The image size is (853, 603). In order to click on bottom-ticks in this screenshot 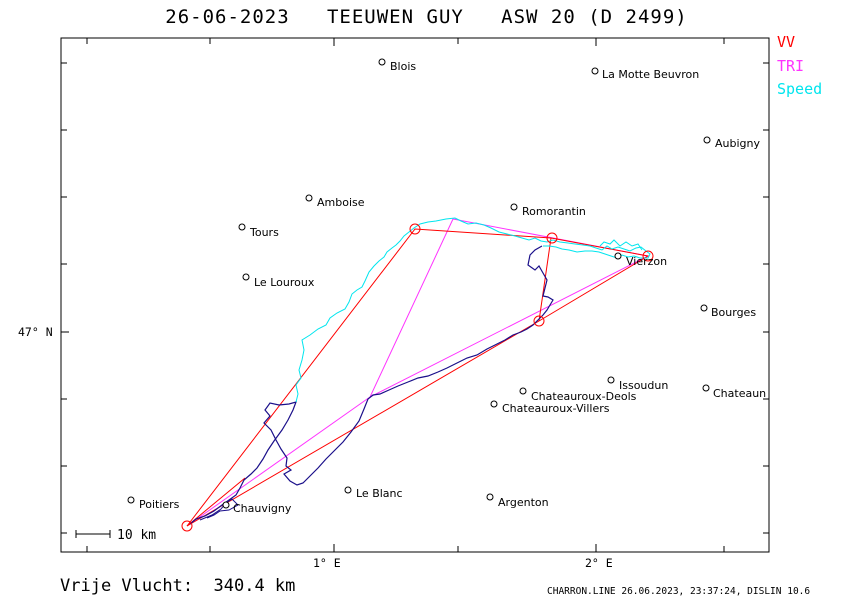, I will do `click(405, 548)`.